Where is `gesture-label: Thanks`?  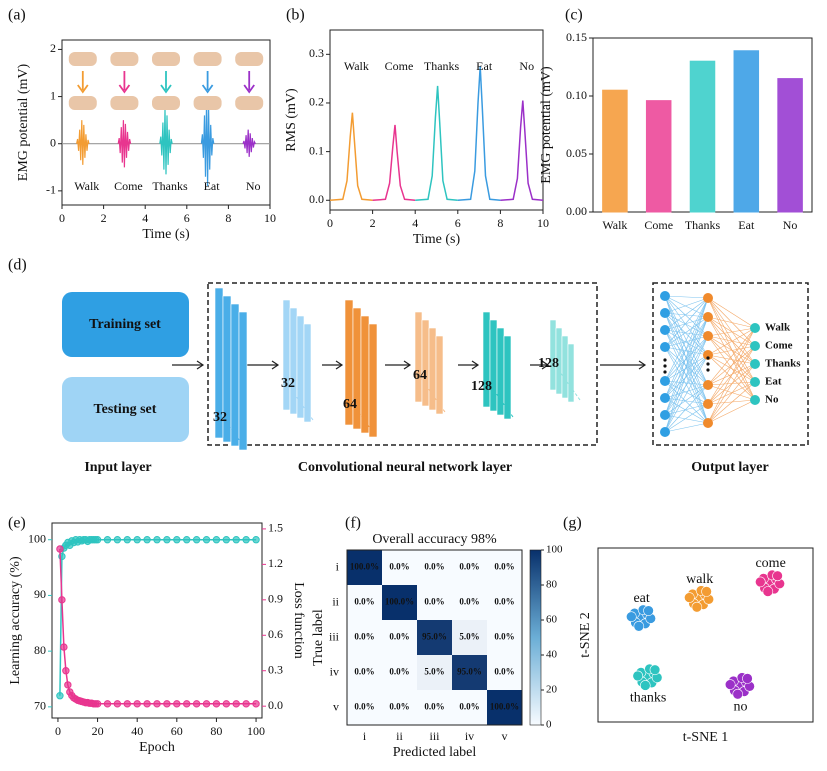 gesture-label: Thanks is located at coordinates (170, 186).